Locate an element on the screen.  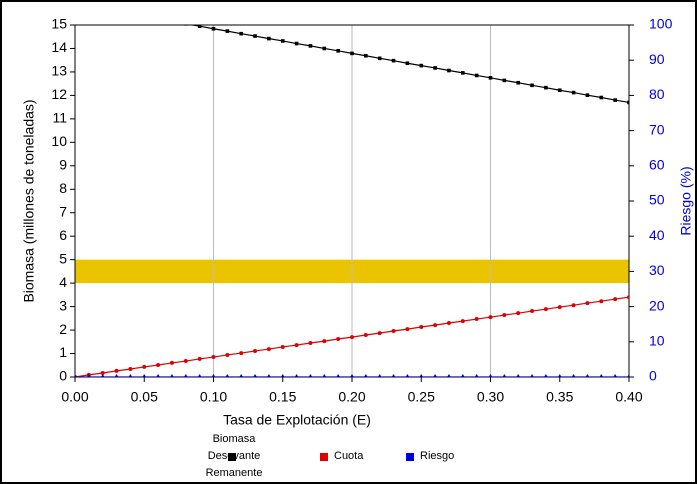
y-tick-label: 7 is located at coordinates (63, 211).